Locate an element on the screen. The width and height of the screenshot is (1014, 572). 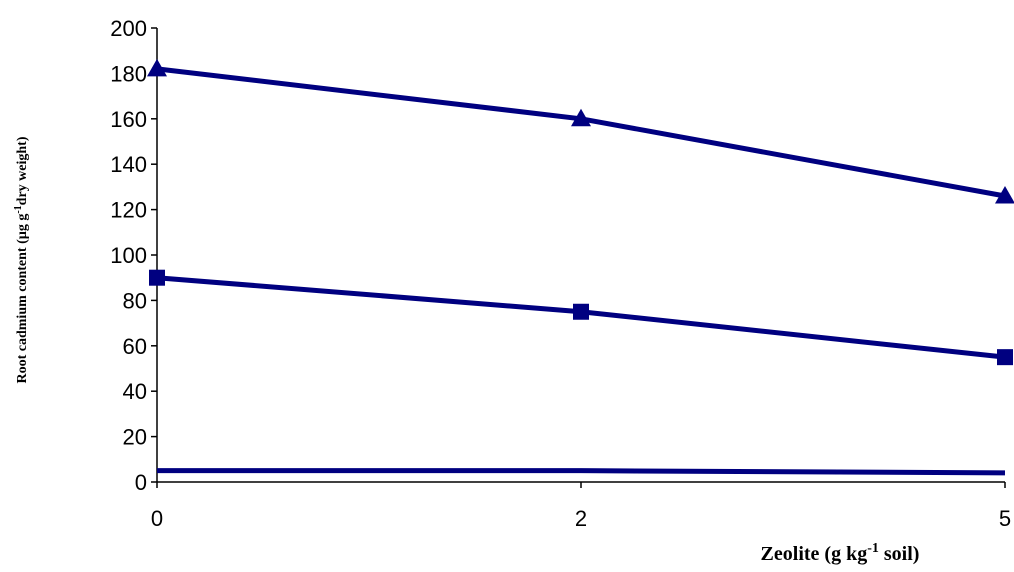
y-tick-label: 0 is located at coordinates (141, 482).